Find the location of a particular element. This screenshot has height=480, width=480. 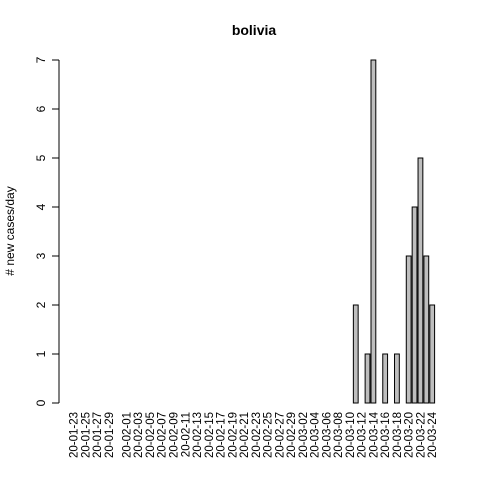

x-axis-tick-label: 20-02-03 is located at coordinates (139, 435).